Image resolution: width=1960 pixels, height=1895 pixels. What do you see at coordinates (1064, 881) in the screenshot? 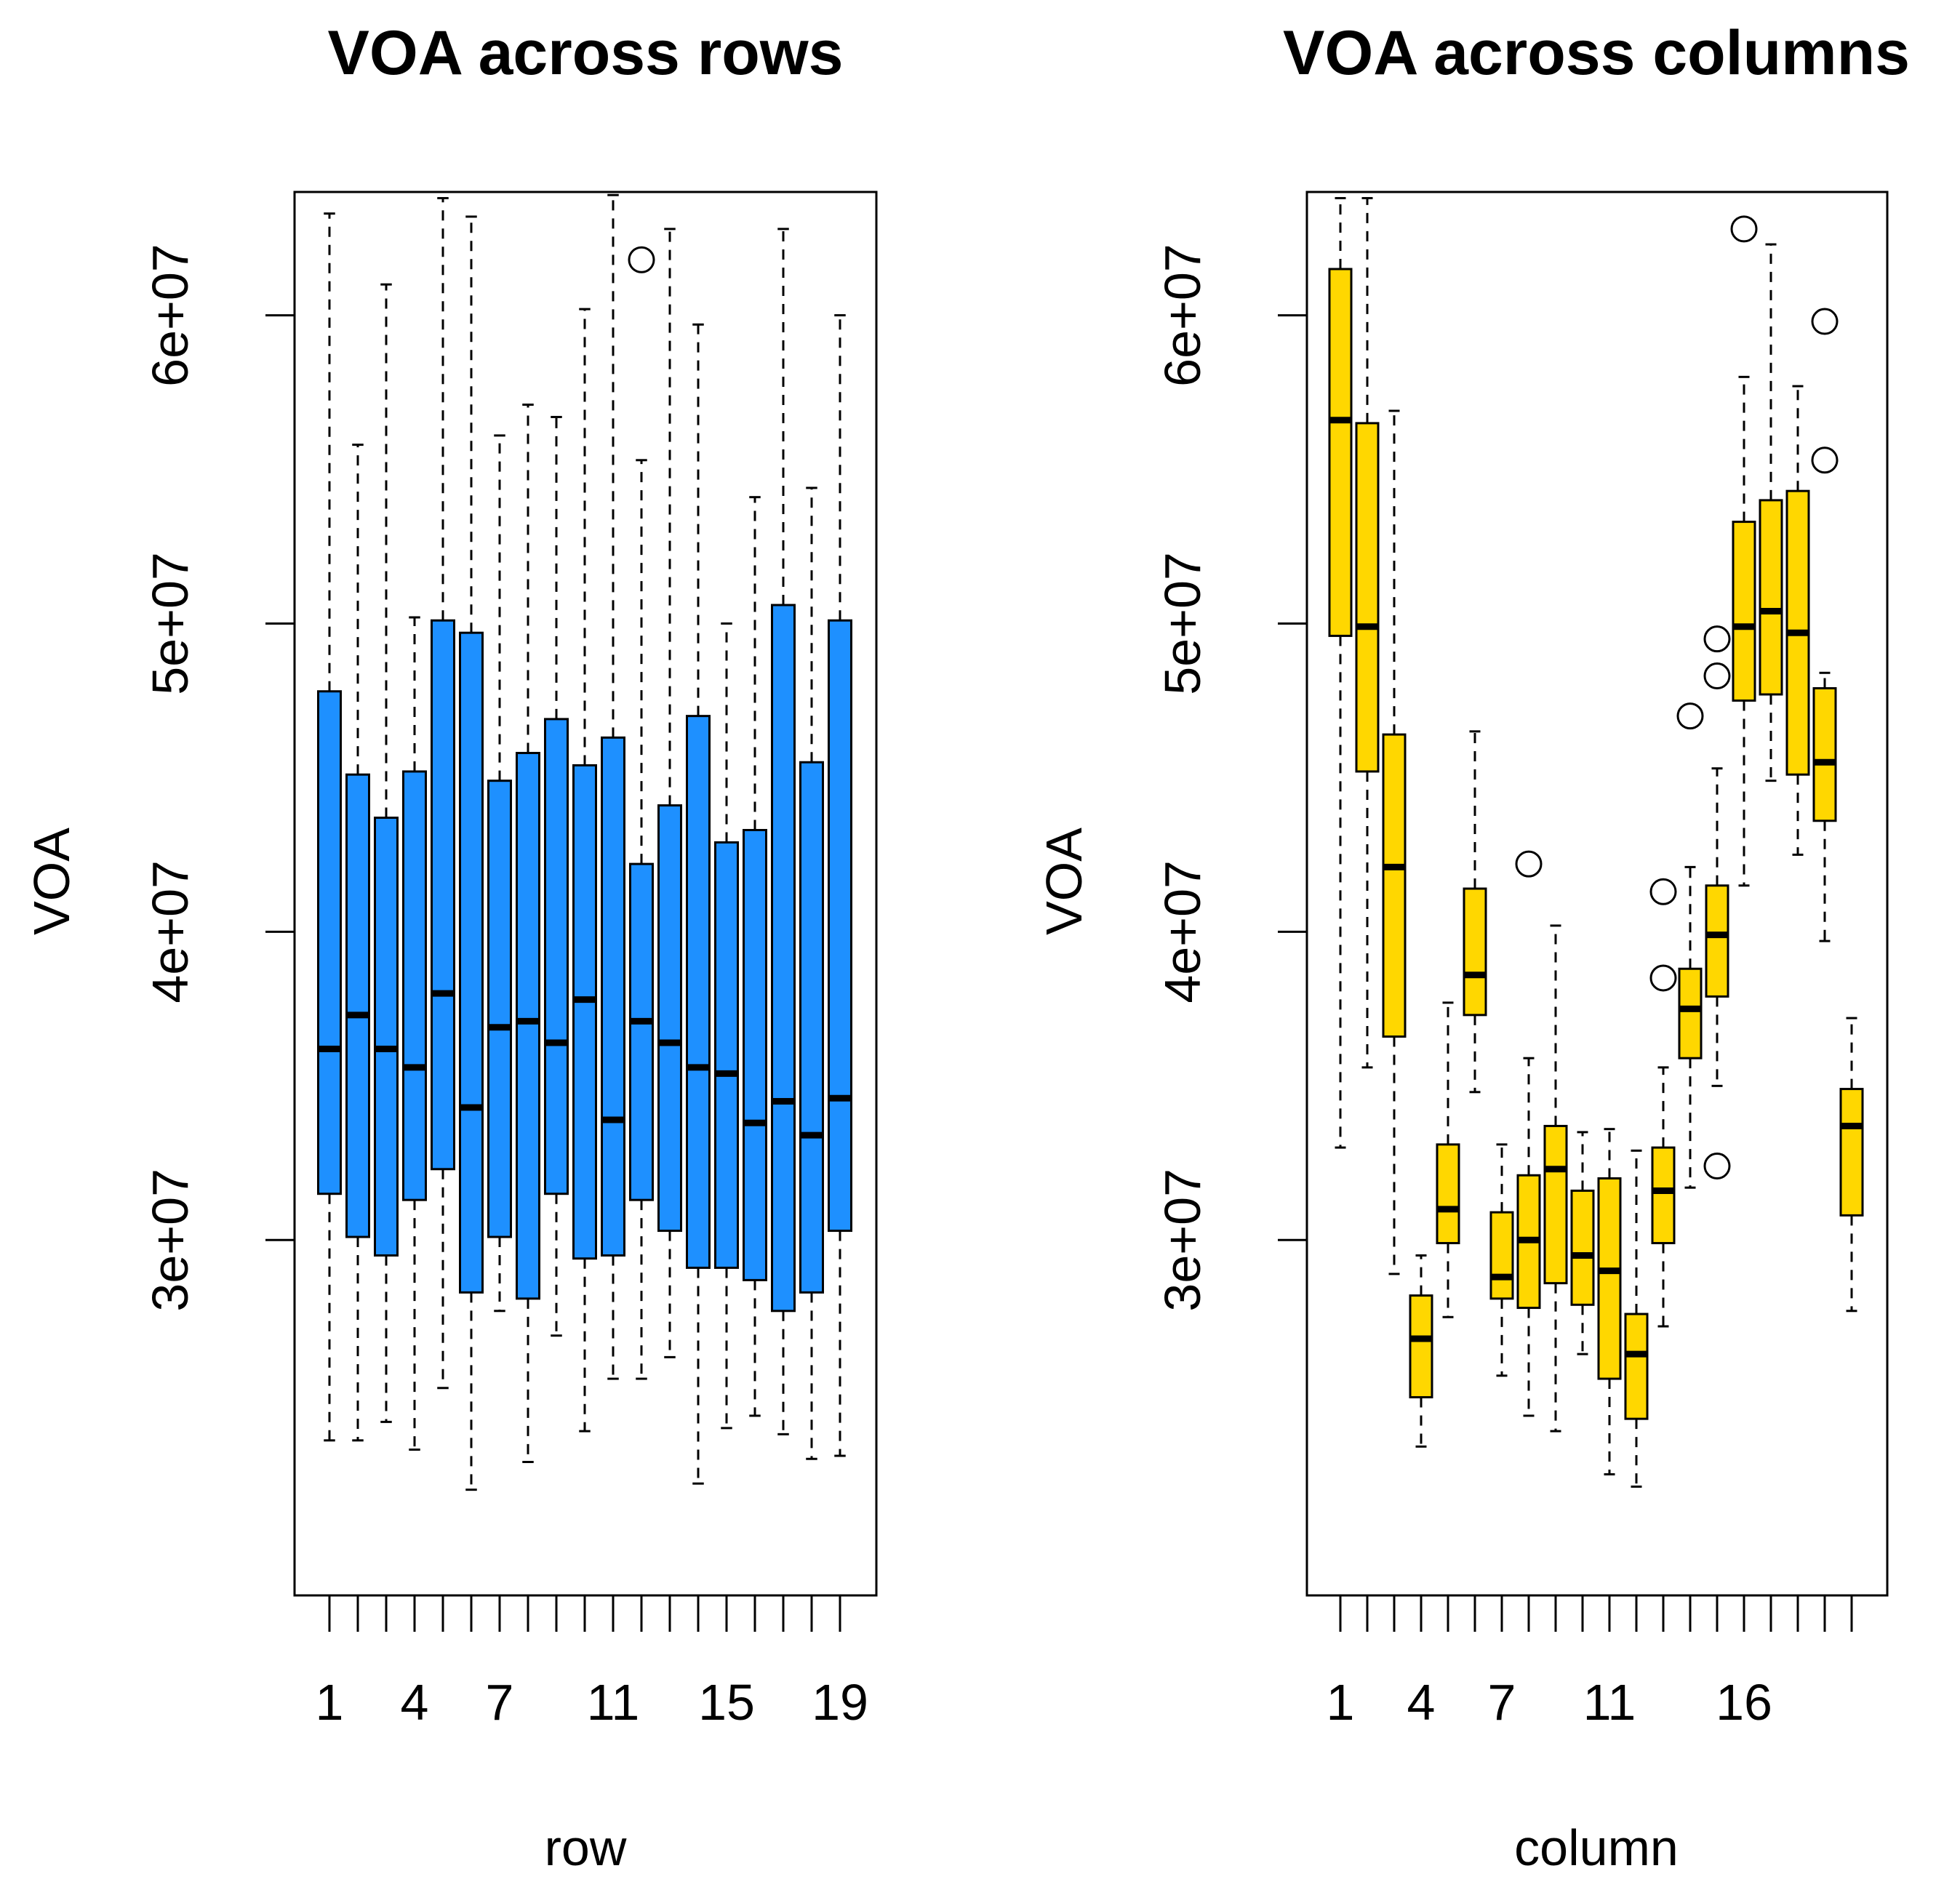
I see `columns-y-axis-label: VOA` at bounding box center [1064, 881].